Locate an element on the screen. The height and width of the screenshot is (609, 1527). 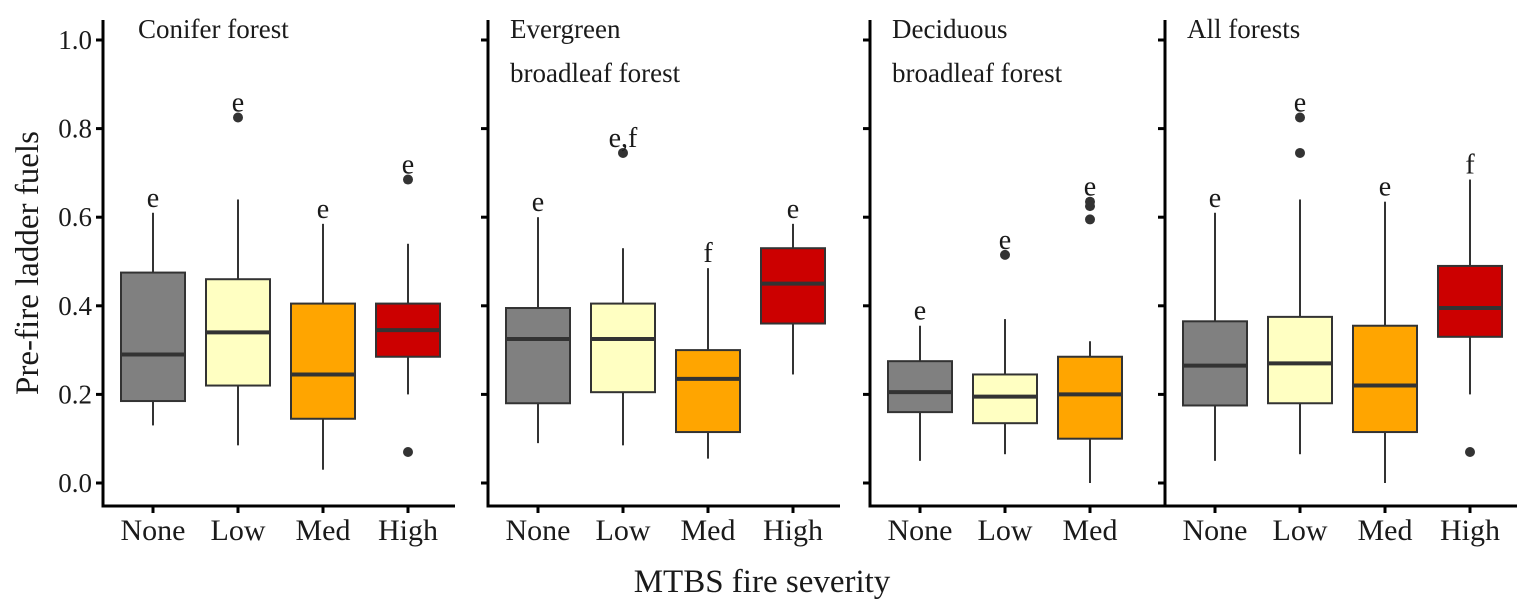
box-med: Med f is located at coordinates (708, 392).